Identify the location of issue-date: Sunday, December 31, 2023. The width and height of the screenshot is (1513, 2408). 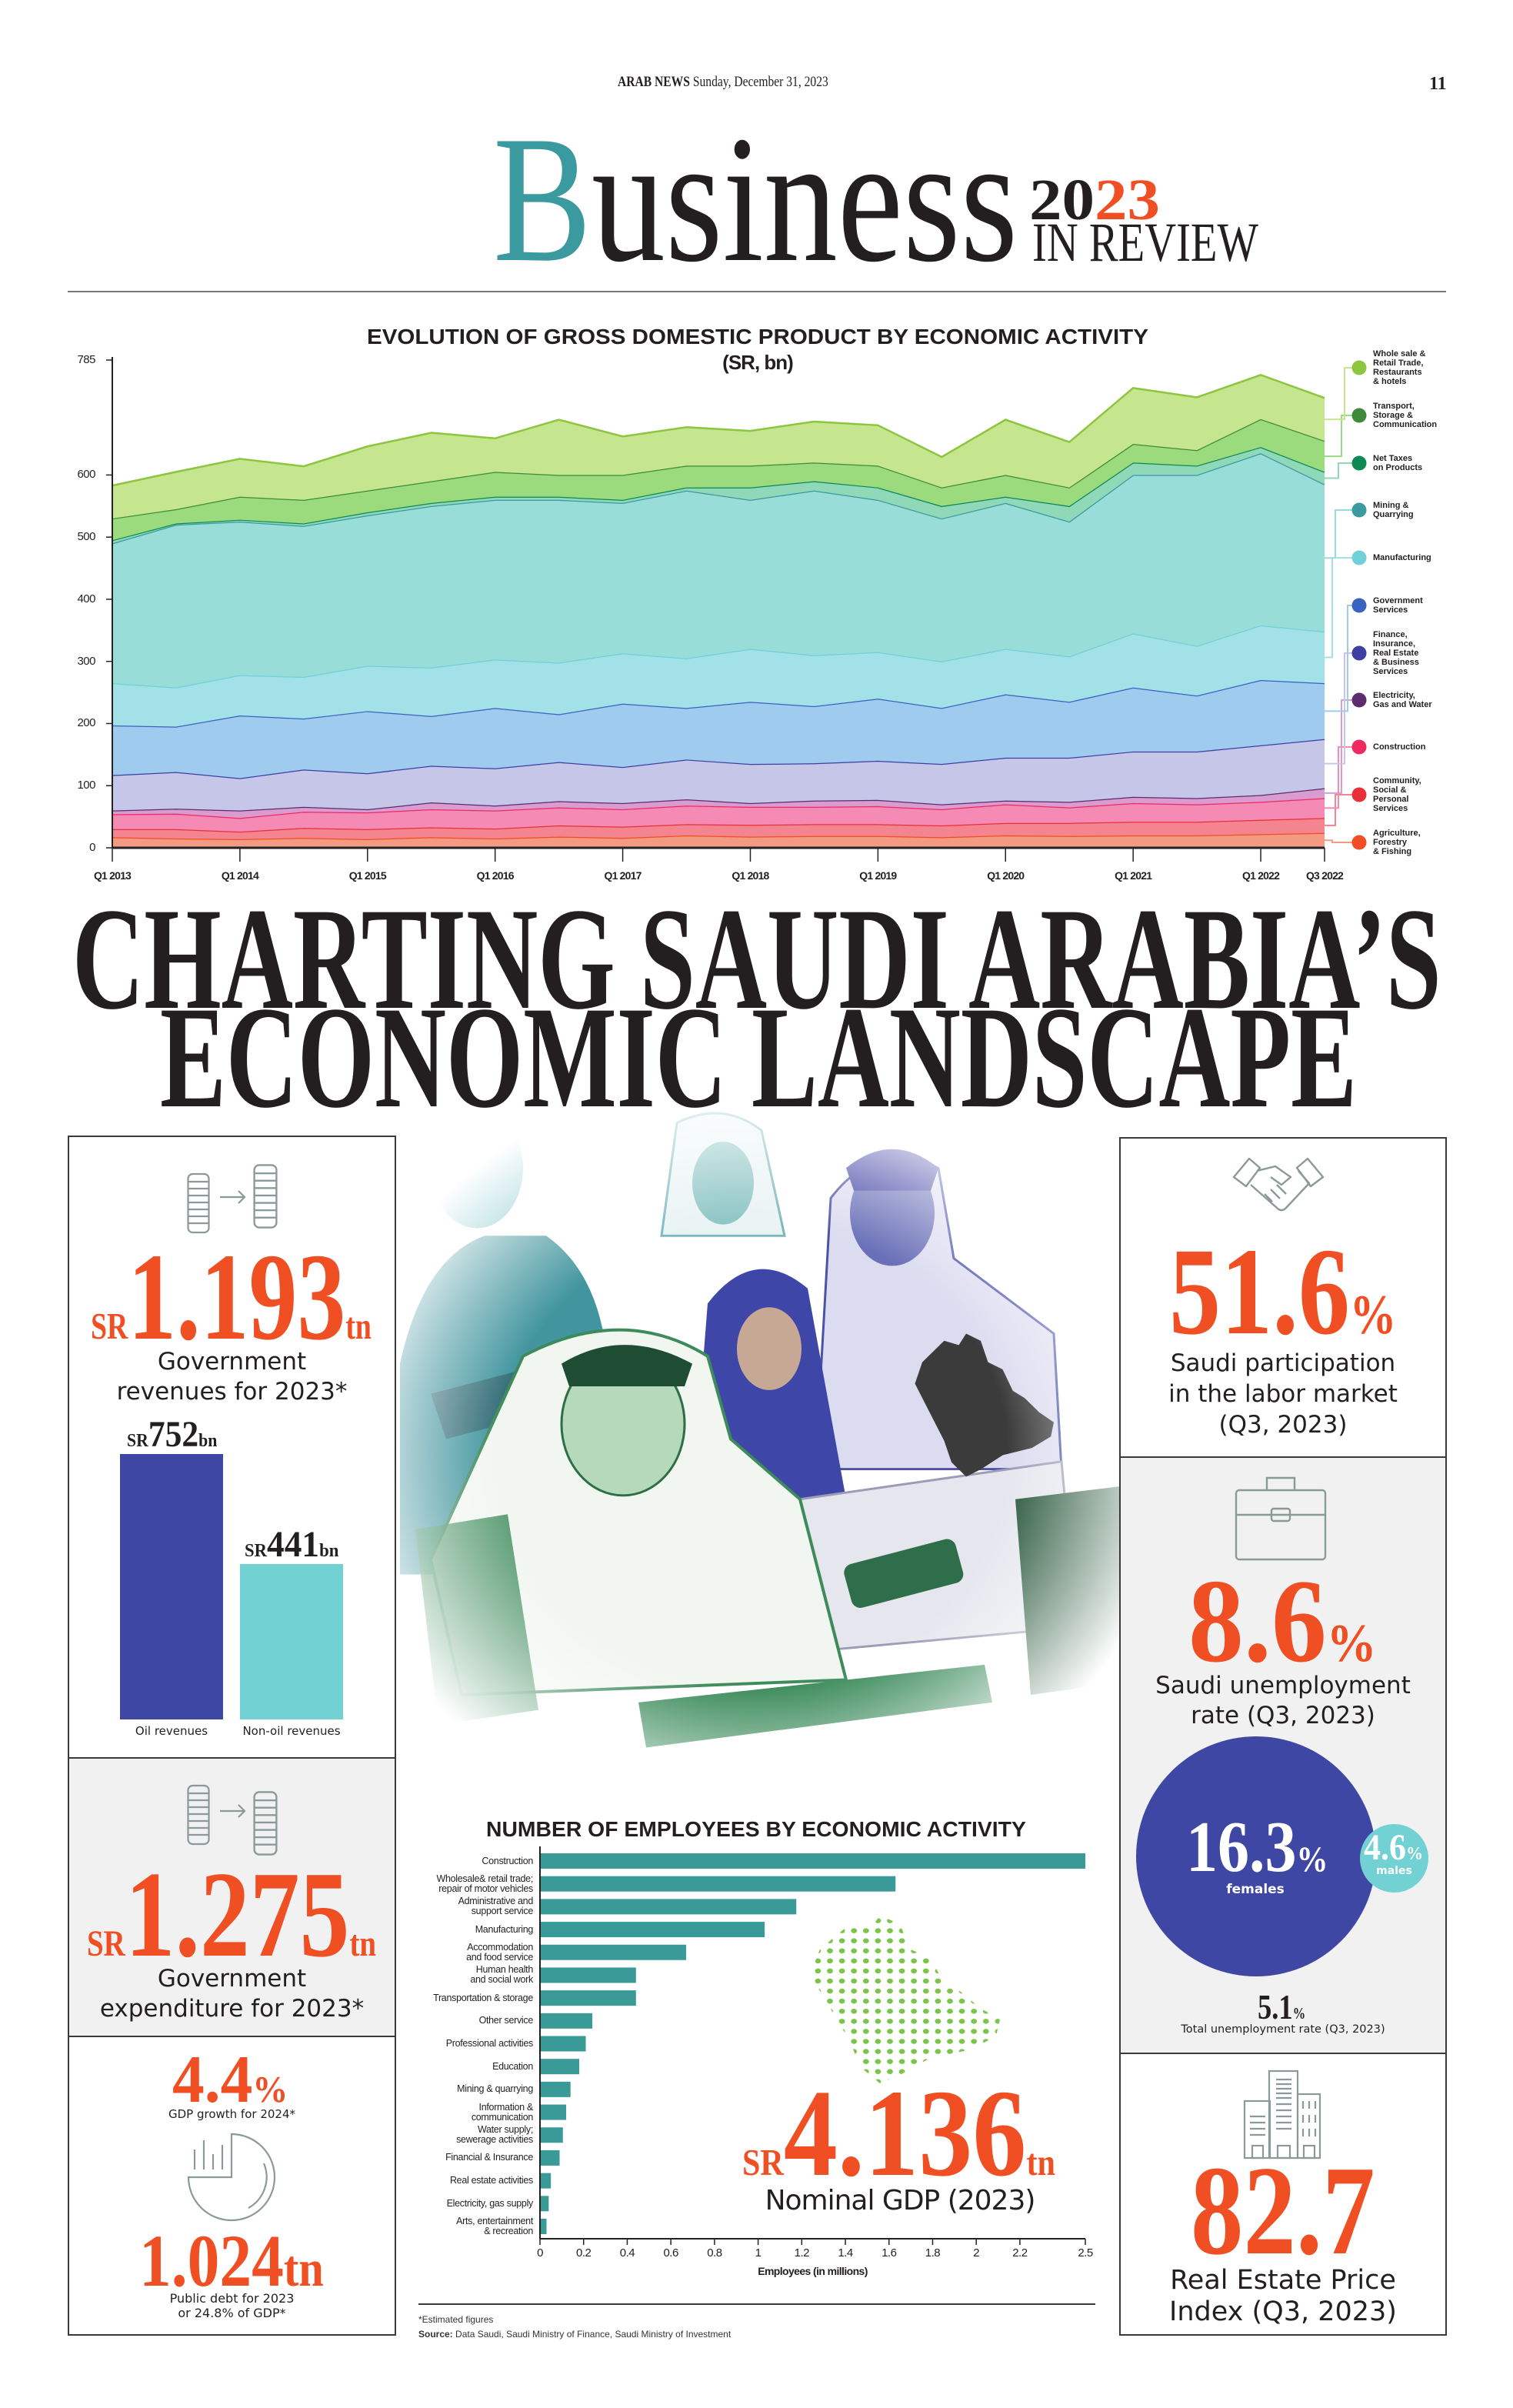
(760, 82).